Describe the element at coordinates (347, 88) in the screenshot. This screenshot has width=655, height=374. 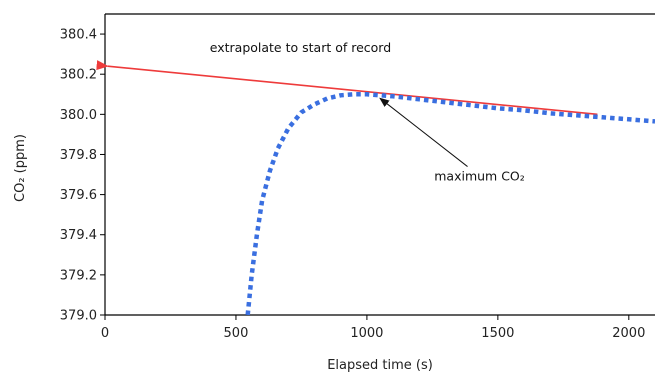
I see `extrapolation-line` at that location.